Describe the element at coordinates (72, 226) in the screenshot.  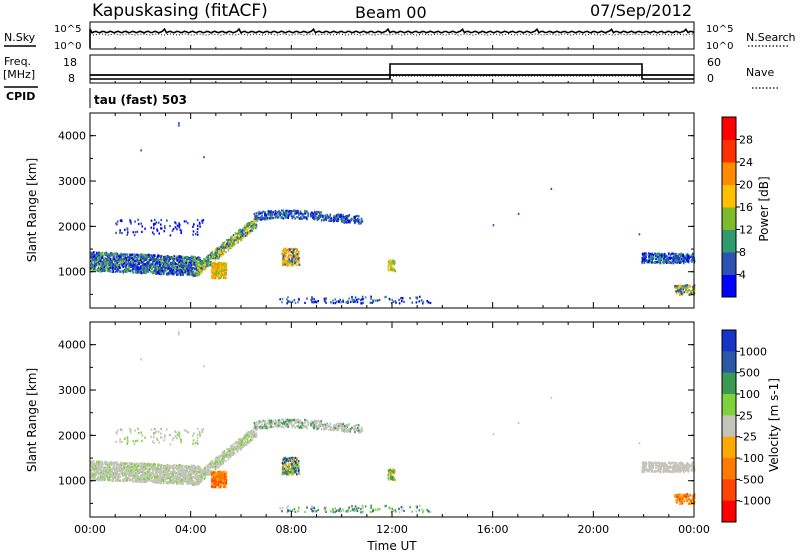
I see `y-tick-label: 2000` at that location.